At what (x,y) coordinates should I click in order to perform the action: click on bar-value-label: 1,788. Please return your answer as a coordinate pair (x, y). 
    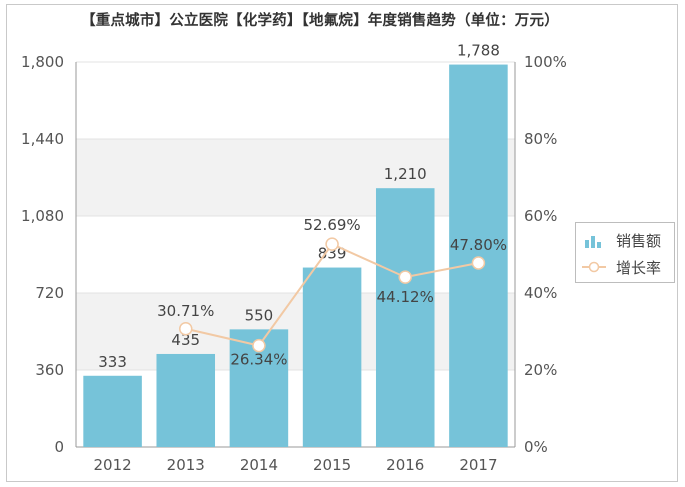
    Looking at the image, I should click on (478, 51).